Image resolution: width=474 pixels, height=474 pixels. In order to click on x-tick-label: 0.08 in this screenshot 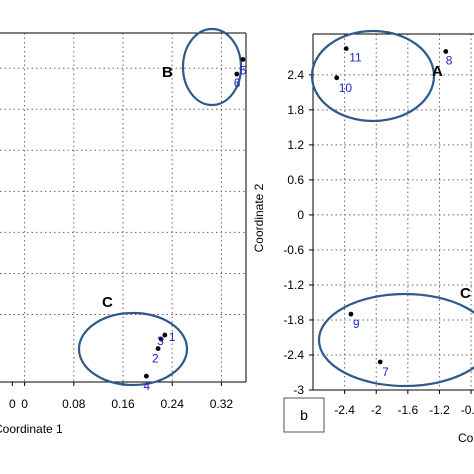, I will do `click(74, 404)`.